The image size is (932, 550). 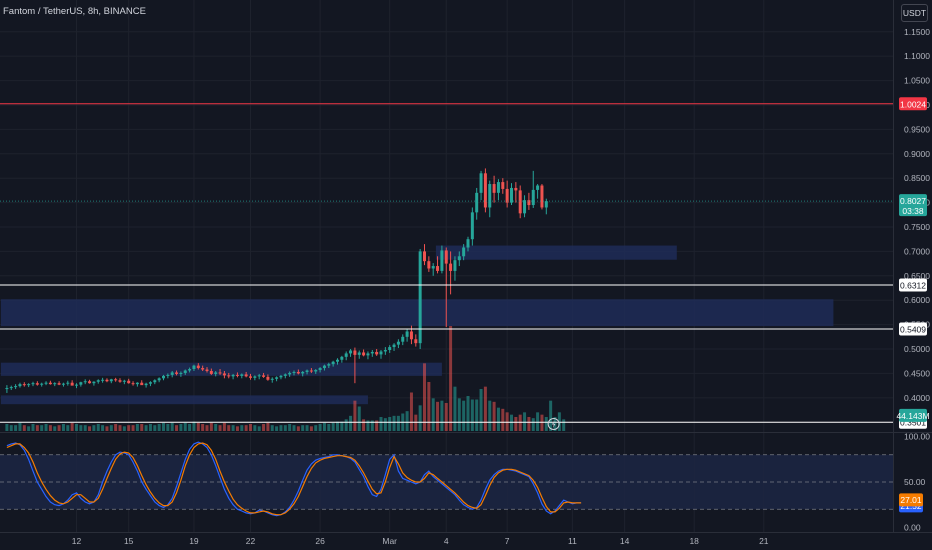 What do you see at coordinates (912, 527) in the screenshot?
I see `stoch-tick-0: 0.00` at bounding box center [912, 527].